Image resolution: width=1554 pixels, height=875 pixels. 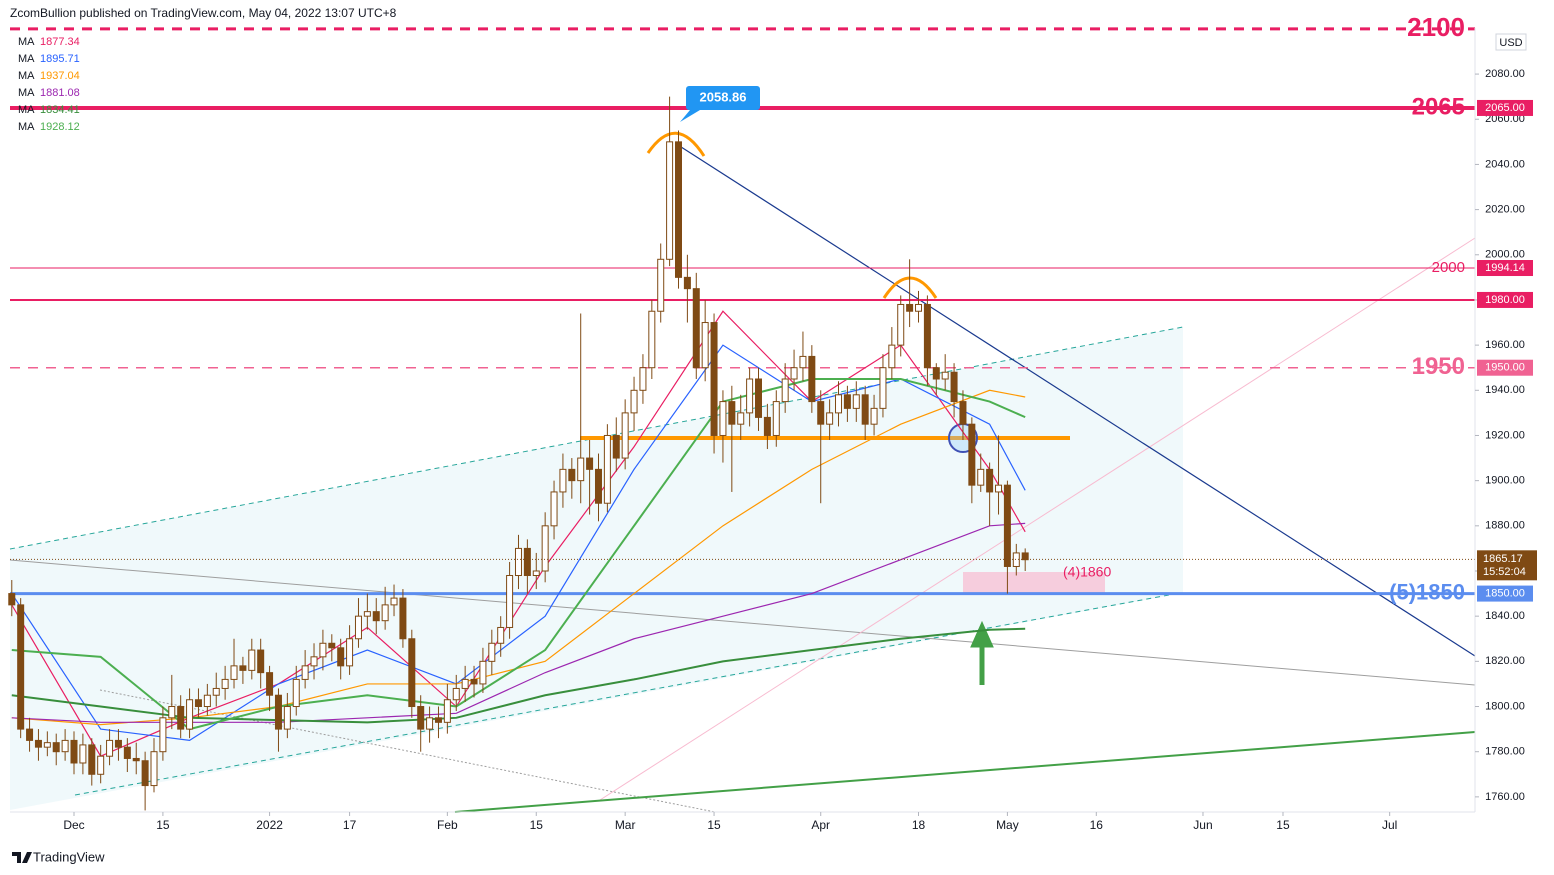 I want to click on peak-label: 2058.86, so click(x=723, y=96).